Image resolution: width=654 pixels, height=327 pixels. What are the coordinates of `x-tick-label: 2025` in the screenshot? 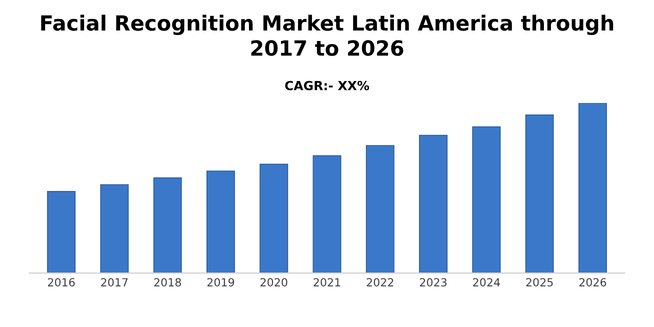 It's located at (539, 282).